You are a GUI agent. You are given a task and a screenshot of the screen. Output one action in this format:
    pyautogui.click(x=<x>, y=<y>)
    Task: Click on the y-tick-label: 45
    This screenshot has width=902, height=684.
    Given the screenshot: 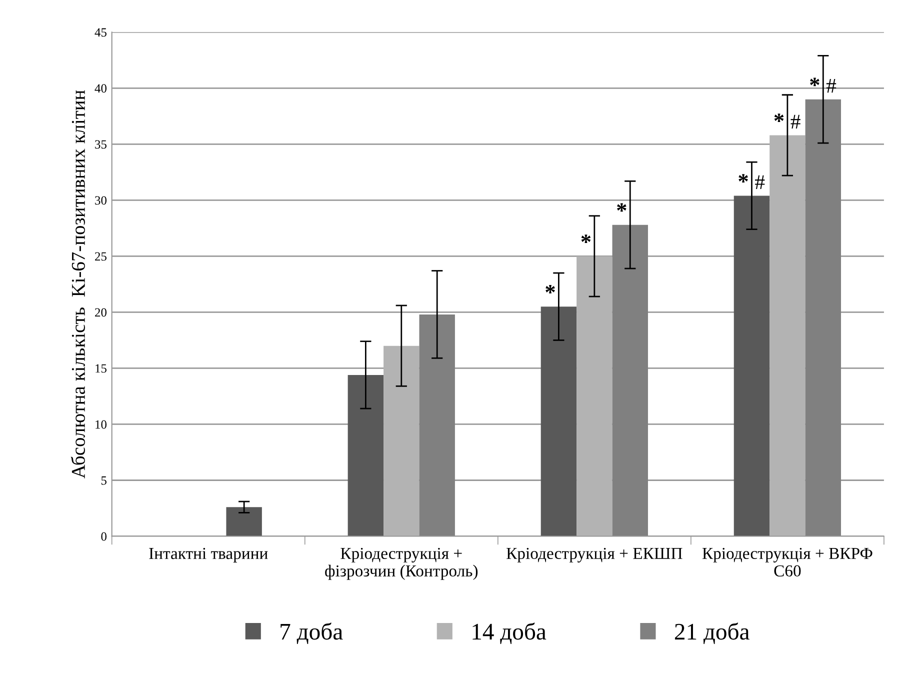 What is the action you would take?
    pyautogui.click(x=100, y=32)
    